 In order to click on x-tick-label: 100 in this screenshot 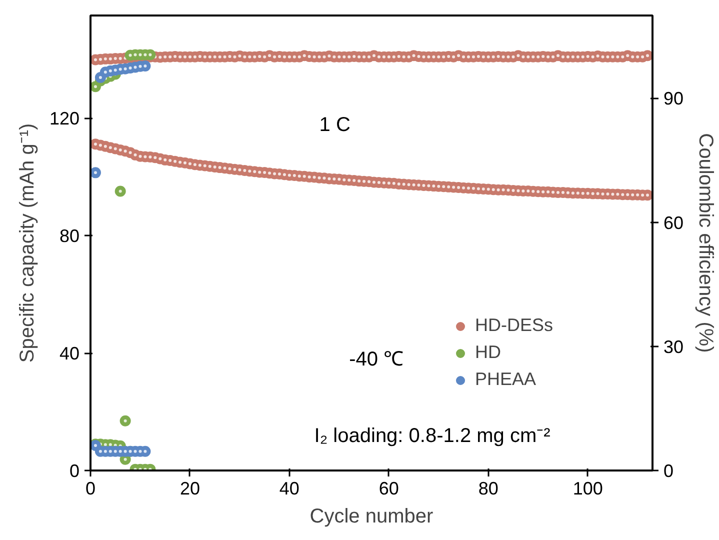, I will do `click(587, 488)`.